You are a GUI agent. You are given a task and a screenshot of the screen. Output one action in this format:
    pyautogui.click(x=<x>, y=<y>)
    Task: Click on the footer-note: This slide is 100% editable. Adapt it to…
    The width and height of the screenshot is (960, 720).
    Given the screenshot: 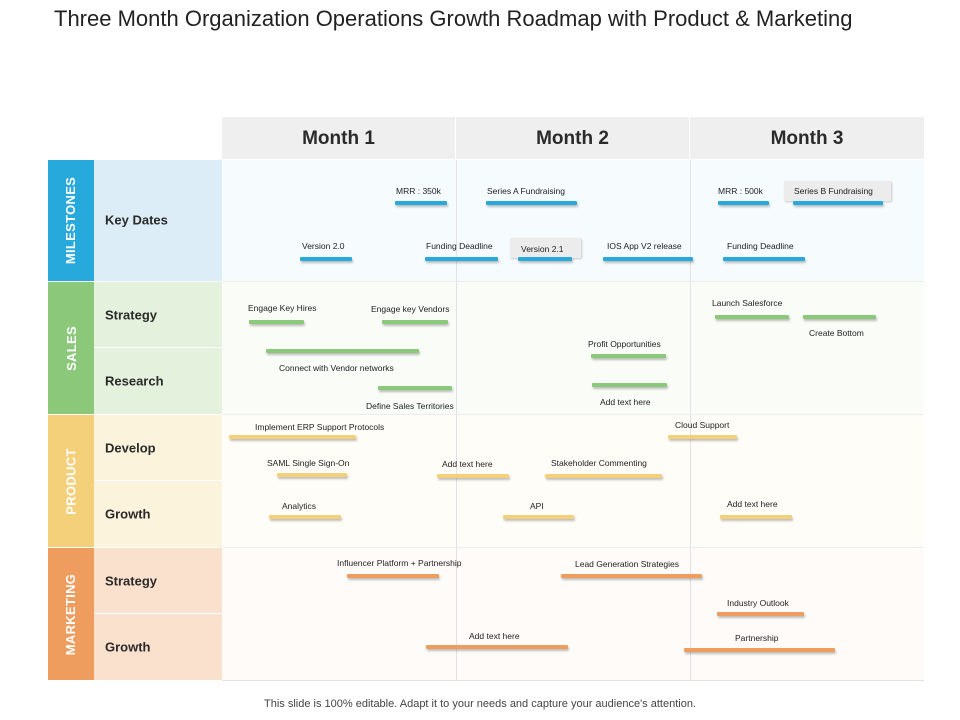 What is the action you would take?
    pyautogui.click(x=480, y=704)
    